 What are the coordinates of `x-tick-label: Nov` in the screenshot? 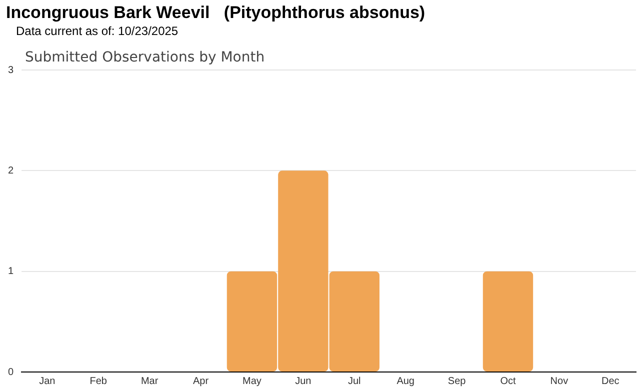 It's located at (559, 381).